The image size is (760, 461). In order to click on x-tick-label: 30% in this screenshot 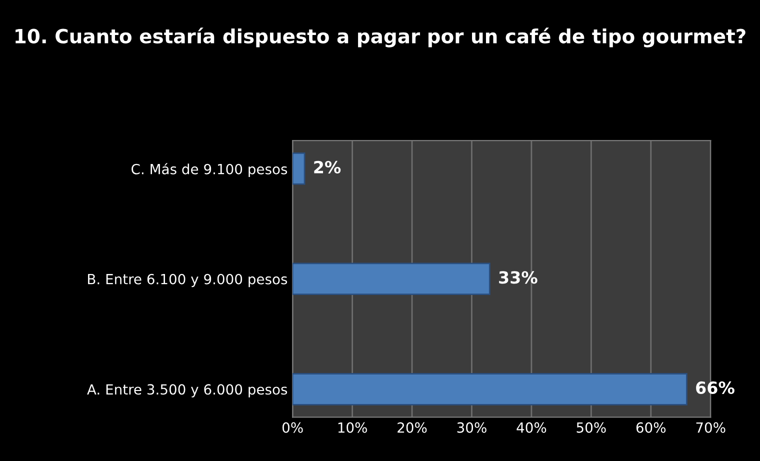, I will do `click(471, 427)`.